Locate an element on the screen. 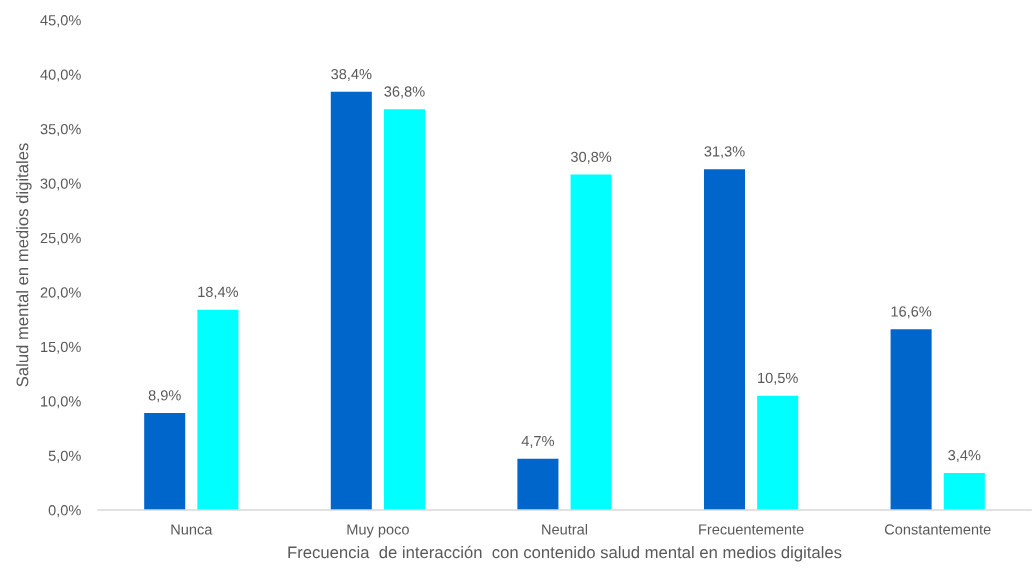  x-axis-title: Frecuencia de interacción con contenido salud mental en medios digitales is located at coordinates (565, 553).